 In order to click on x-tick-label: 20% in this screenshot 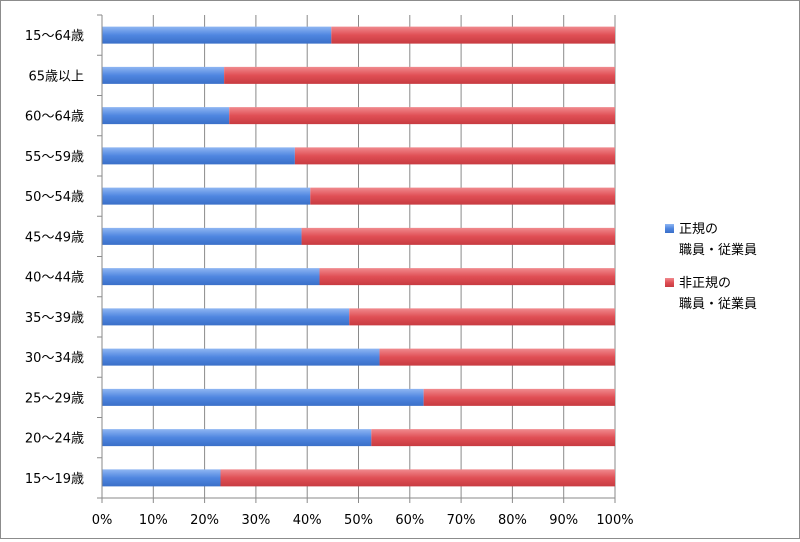, I will do `click(204, 520)`.